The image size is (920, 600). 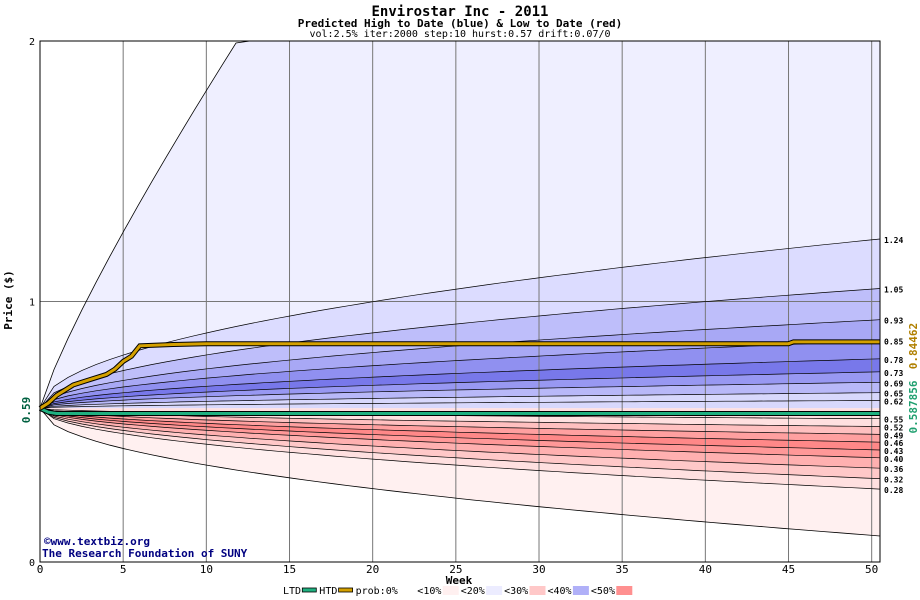 I want to click on low-end-label-4: 0.43, so click(x=893, y=451).